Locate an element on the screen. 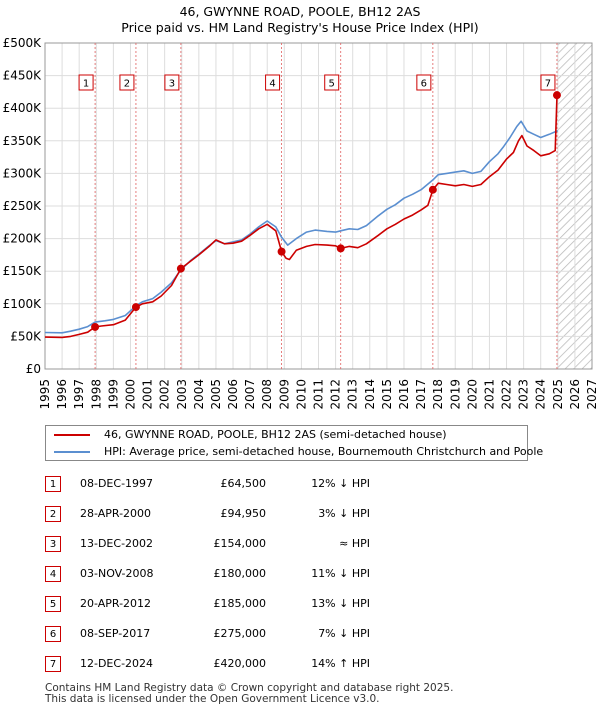 The width and height of the screenshot is (600, 710). x-tick-label: 2014 is located at coordinates (370, 394).